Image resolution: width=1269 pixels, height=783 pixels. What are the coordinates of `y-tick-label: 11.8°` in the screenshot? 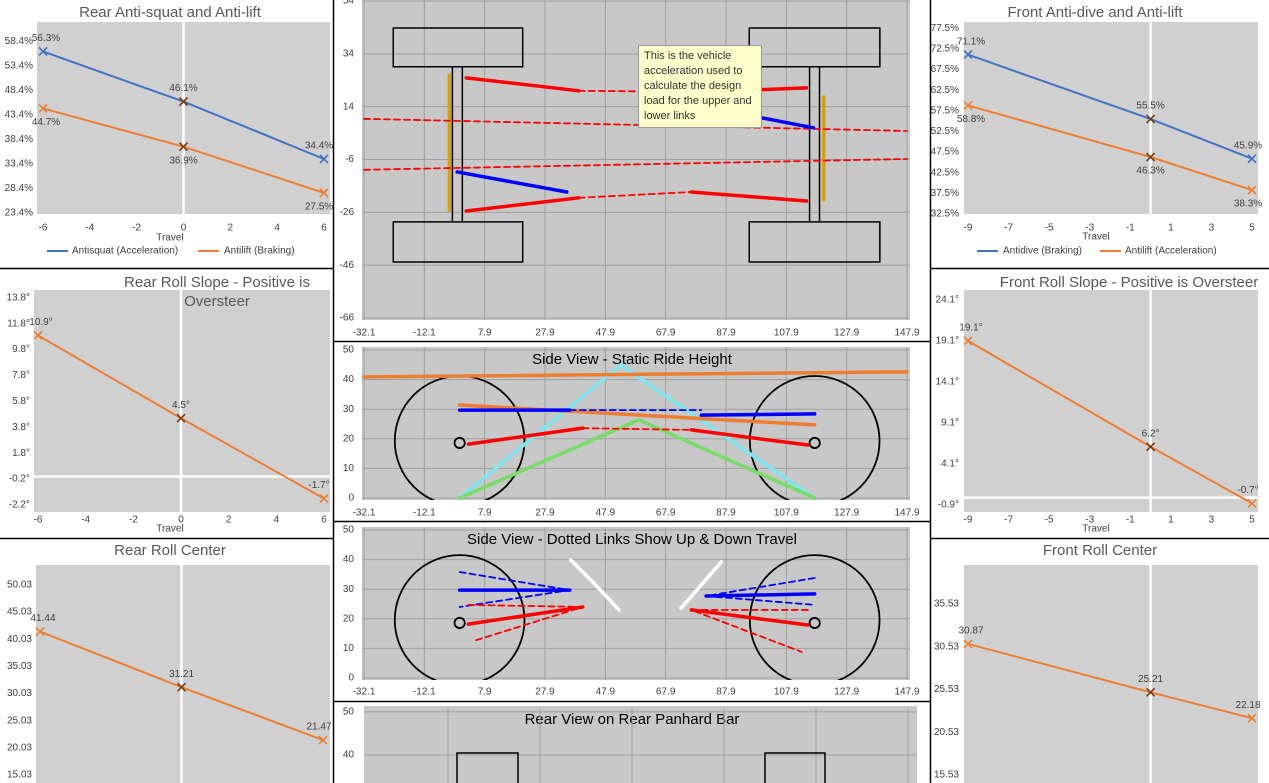 It's located at (18, 323).